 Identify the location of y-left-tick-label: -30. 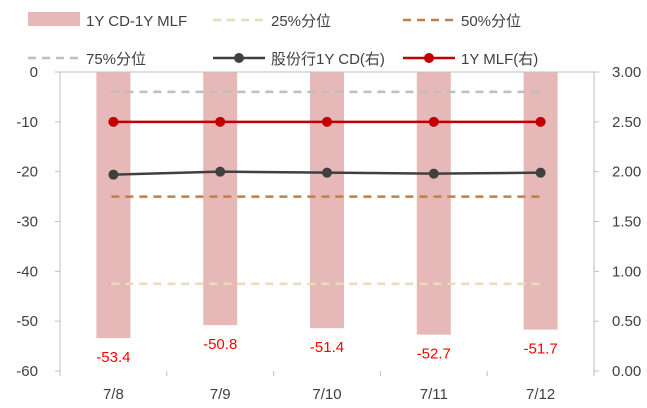
(27, 222).